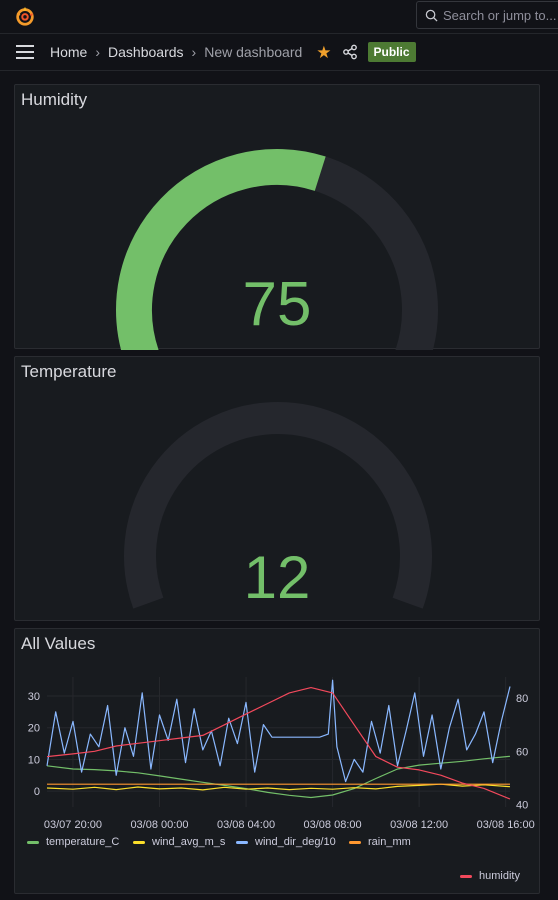  Describe the element at coordinates (324, 52) in the screenshot. I see `star-icon: ★` at that location.